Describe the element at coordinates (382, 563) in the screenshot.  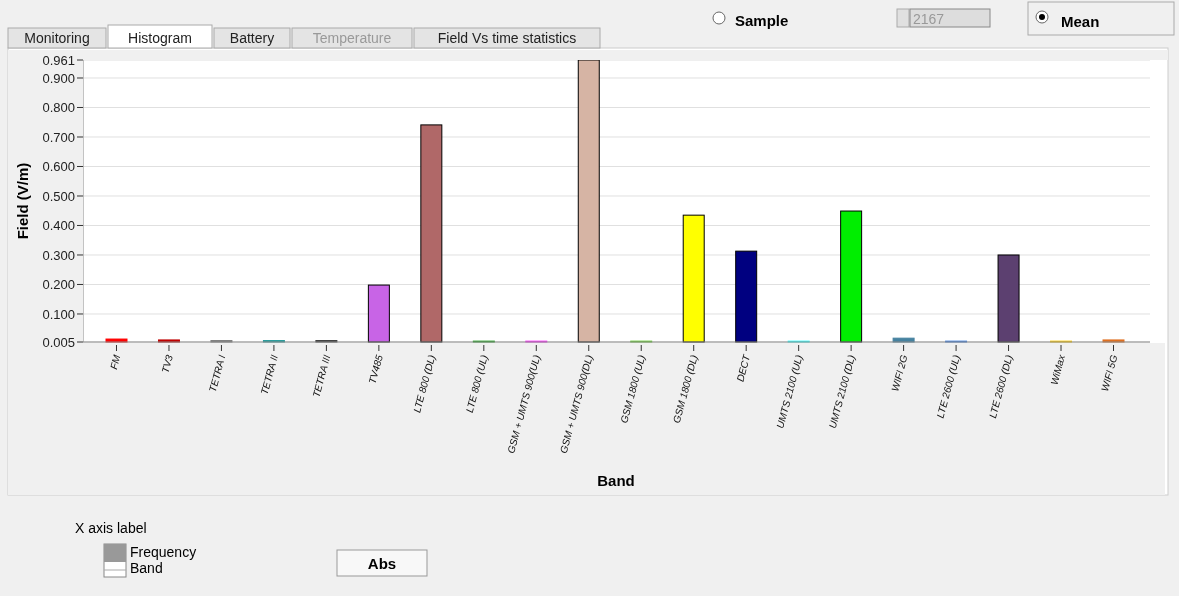
I see `text: Abs` at that location.